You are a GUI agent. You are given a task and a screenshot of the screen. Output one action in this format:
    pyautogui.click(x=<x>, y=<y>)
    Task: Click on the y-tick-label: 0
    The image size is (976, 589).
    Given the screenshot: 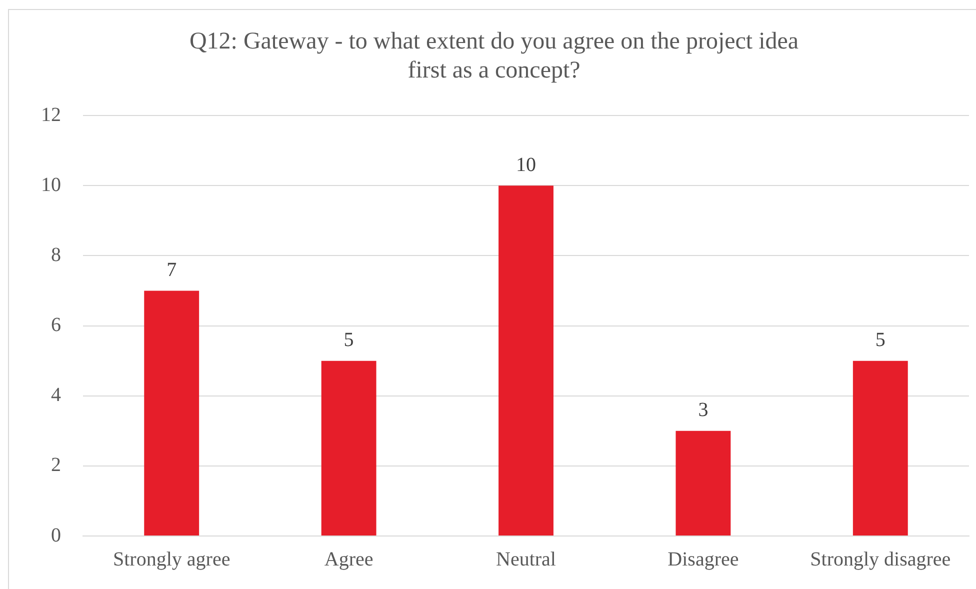 What is the action you would take?
    pyautogui.click(x=56, y=535)
    